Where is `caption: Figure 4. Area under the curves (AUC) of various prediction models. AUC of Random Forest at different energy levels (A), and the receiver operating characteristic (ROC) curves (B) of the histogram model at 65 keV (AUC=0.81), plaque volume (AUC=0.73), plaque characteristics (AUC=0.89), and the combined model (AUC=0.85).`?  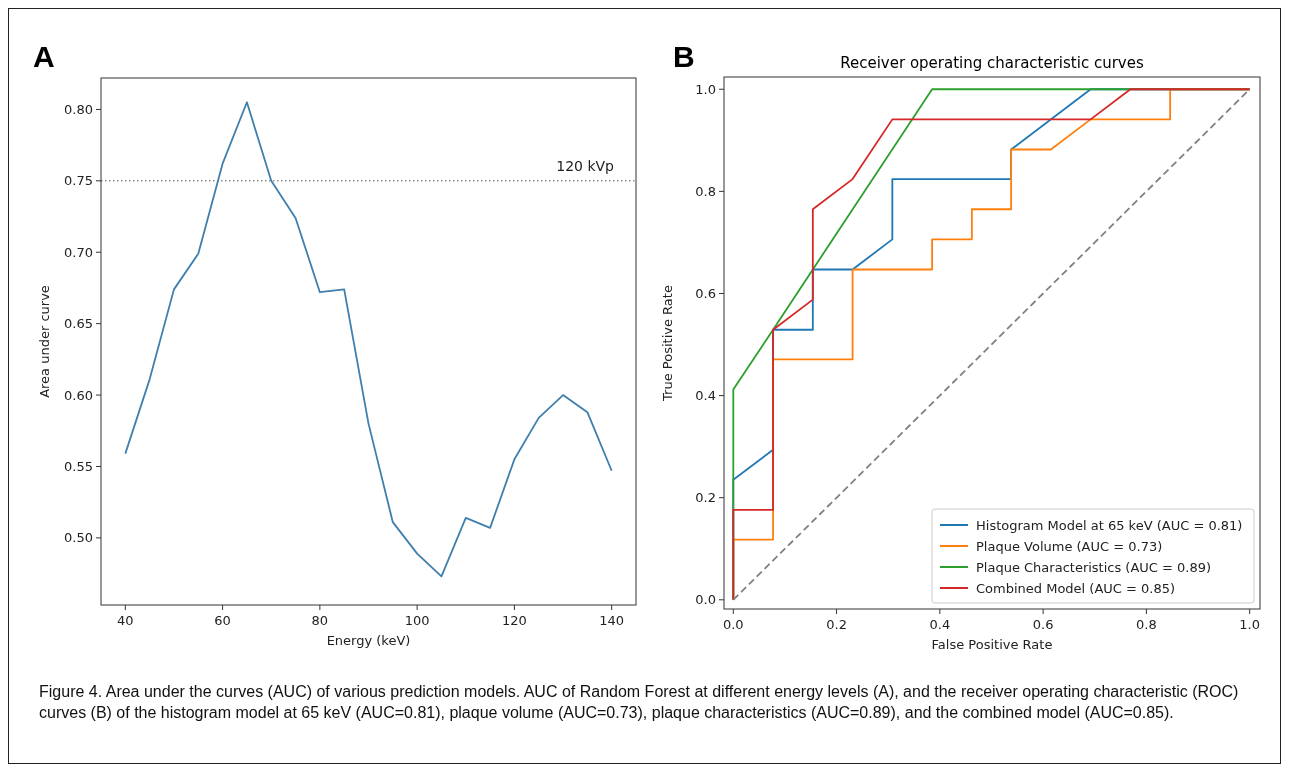
caption: Figure 4. Area under the curves (AUC) of various prediction models. AUC of Random Forest at different energy levels (A), and the receiver operating characteristic (ROC) curves (B) of the histogram model at 65 keV (AUC=0.81), plaque volume (AUC=0.73), plaque characteristics (AUC=0.89), and the combined model (AUC=0.85). is located at coordinates (639, 702).